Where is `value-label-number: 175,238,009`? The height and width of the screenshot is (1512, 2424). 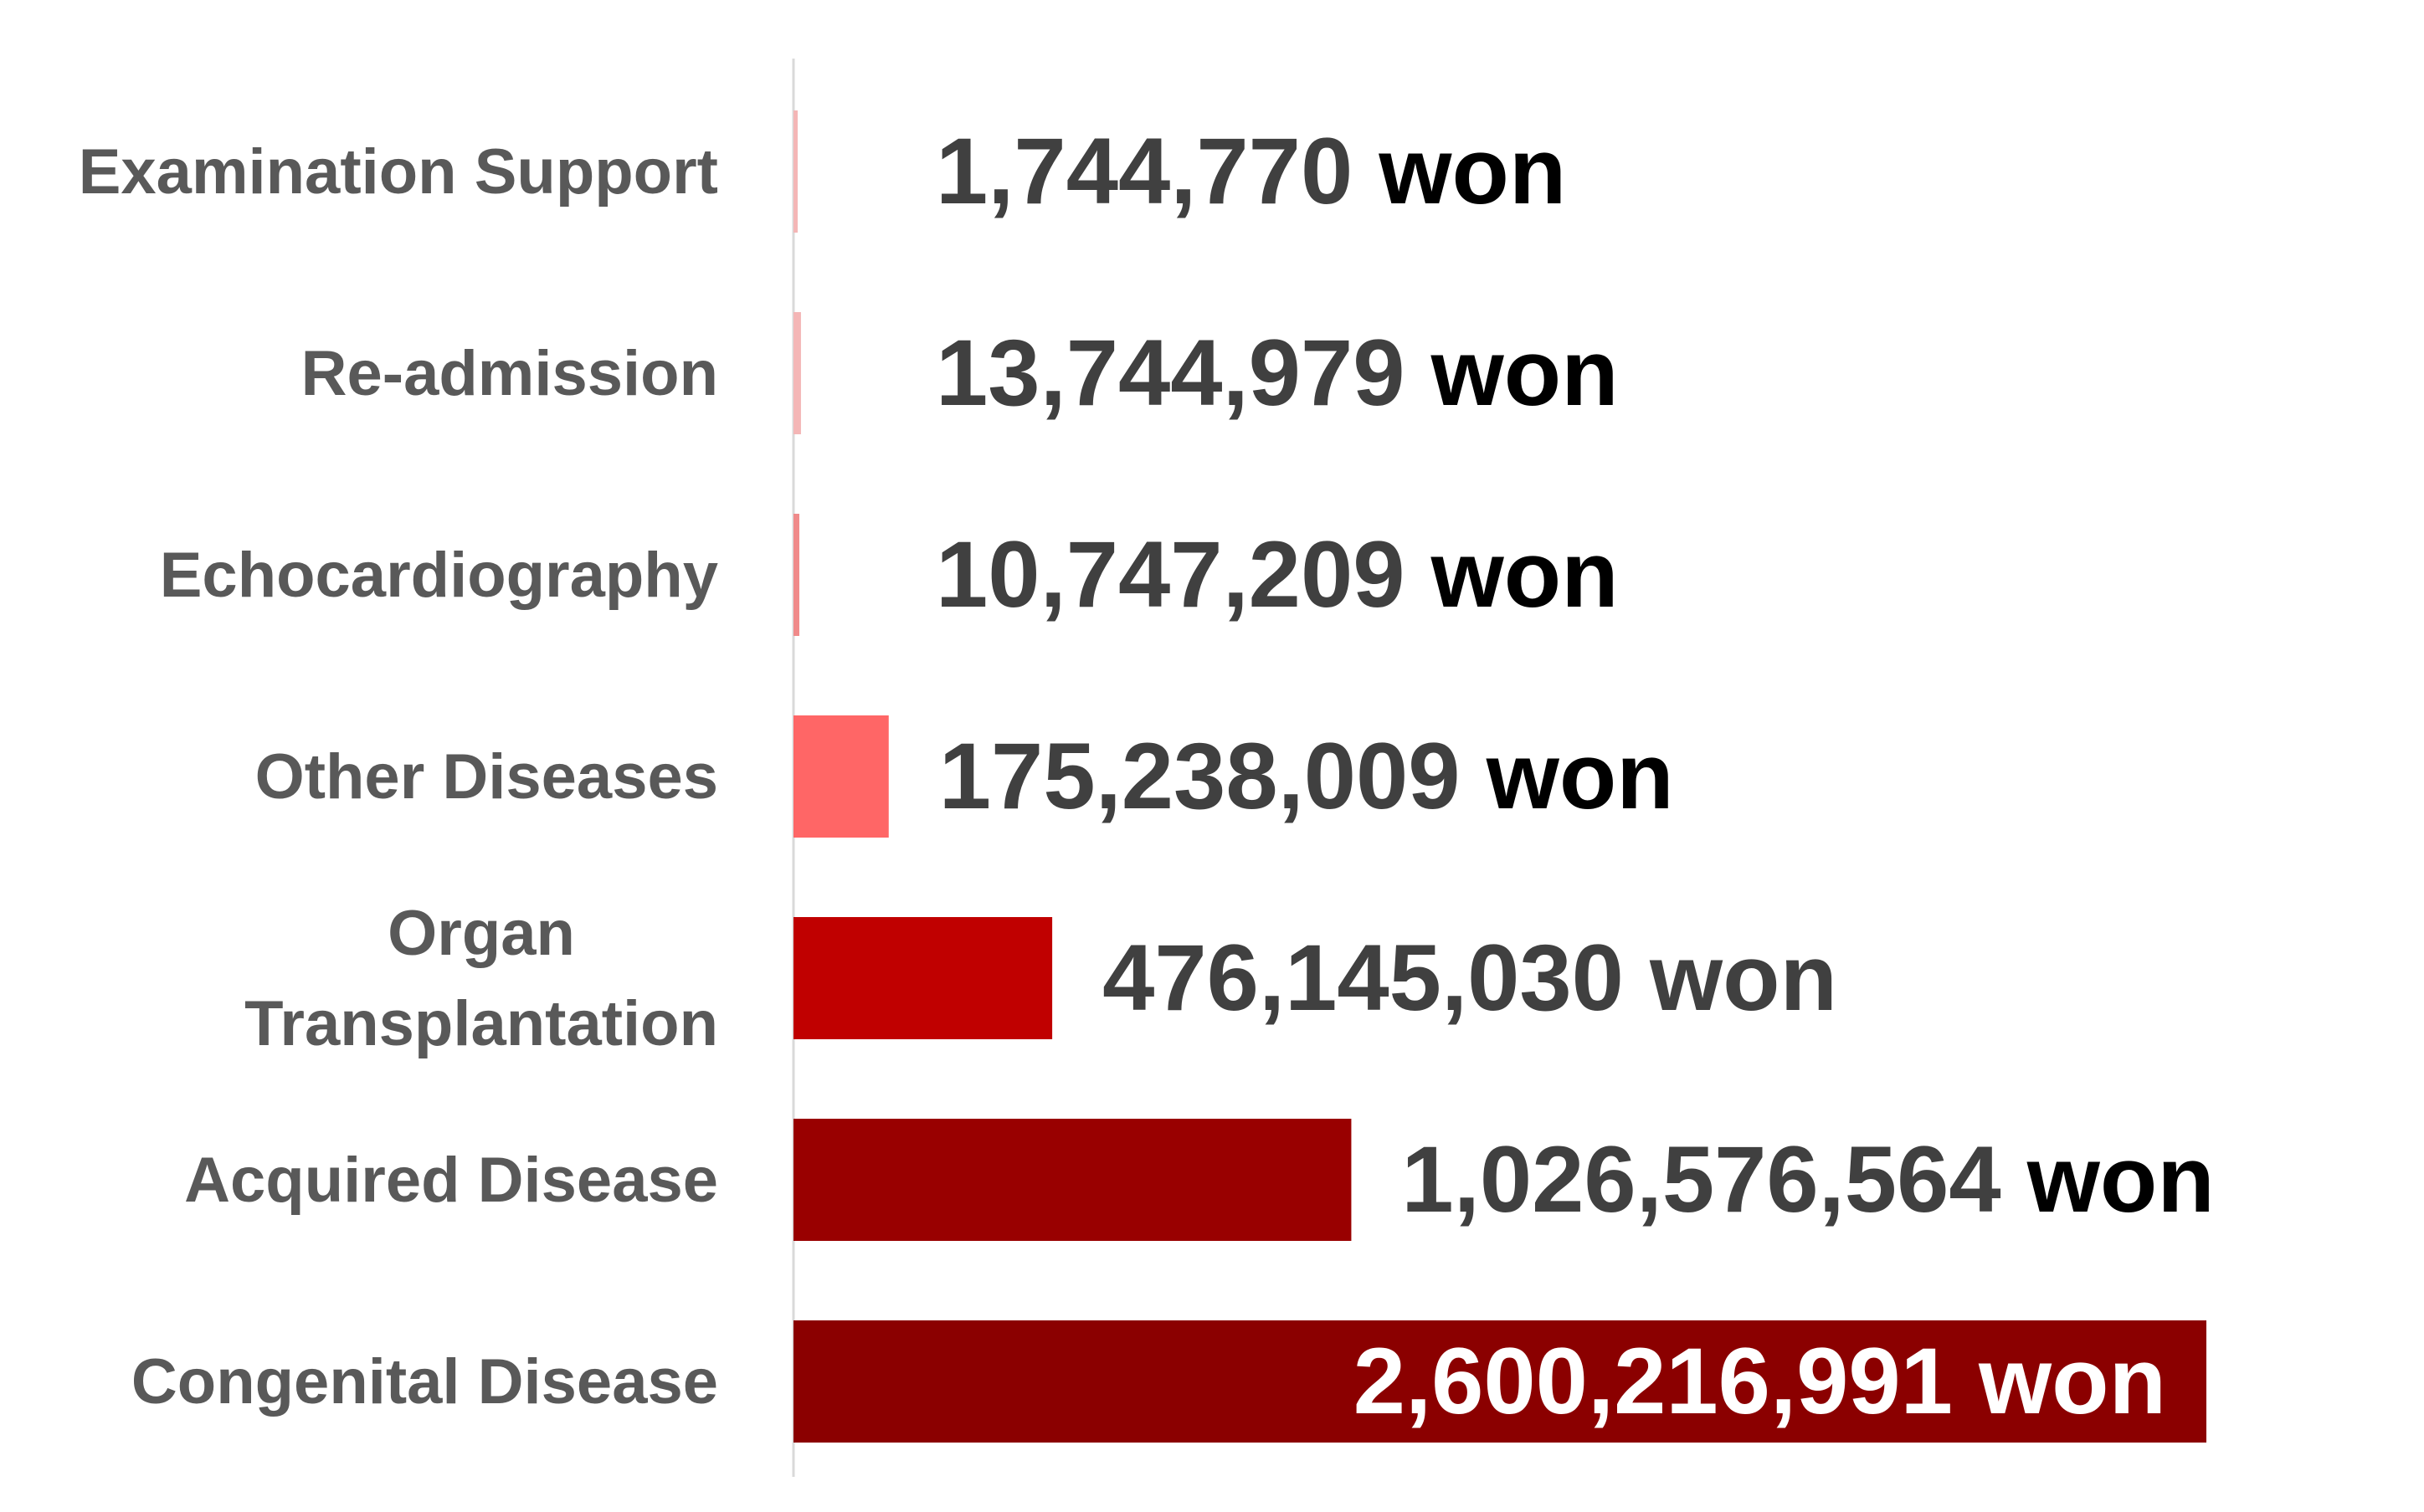
value-label-number: 175,238,009 is located at coordinates (1200, 776).